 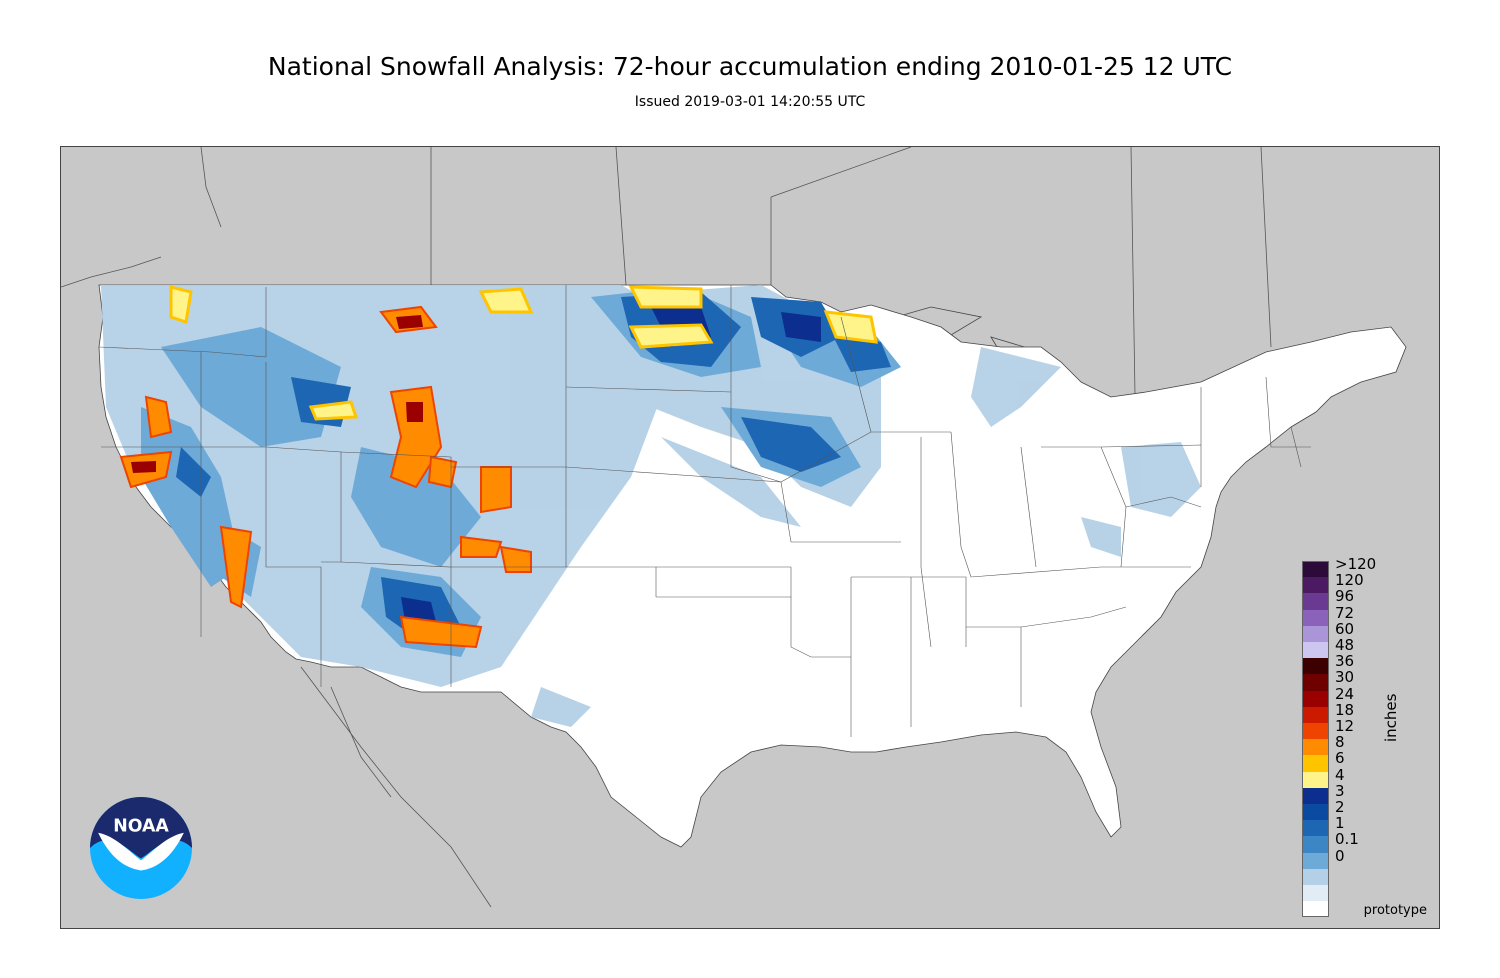 I want to click on legend-label: 0.1, so click(x=1347, y=839).